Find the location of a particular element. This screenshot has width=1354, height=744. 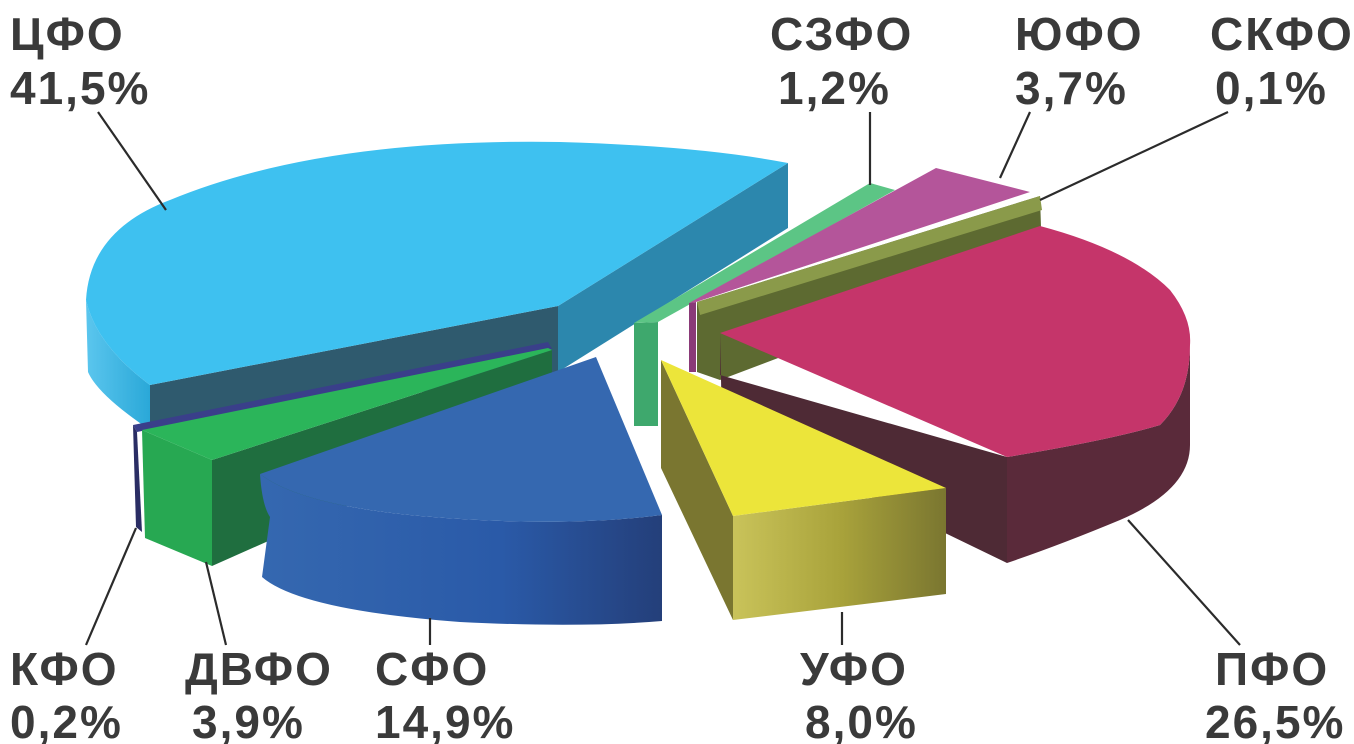

label-ufo: УФО 8,0% is located at coordinates (859, 693).